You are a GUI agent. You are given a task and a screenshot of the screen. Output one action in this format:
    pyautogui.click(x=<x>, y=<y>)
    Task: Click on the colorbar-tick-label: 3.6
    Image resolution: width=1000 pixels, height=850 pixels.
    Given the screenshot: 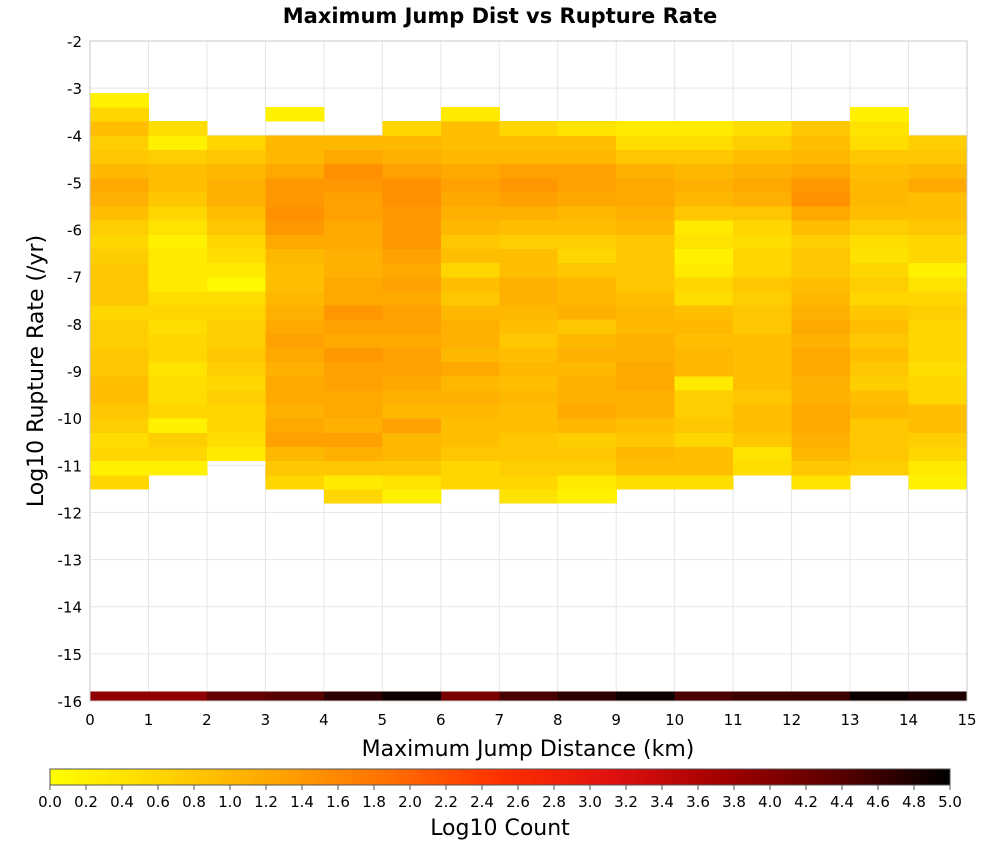 What is the action you would take?
    pyautogui.click(x=698, y=802)
    